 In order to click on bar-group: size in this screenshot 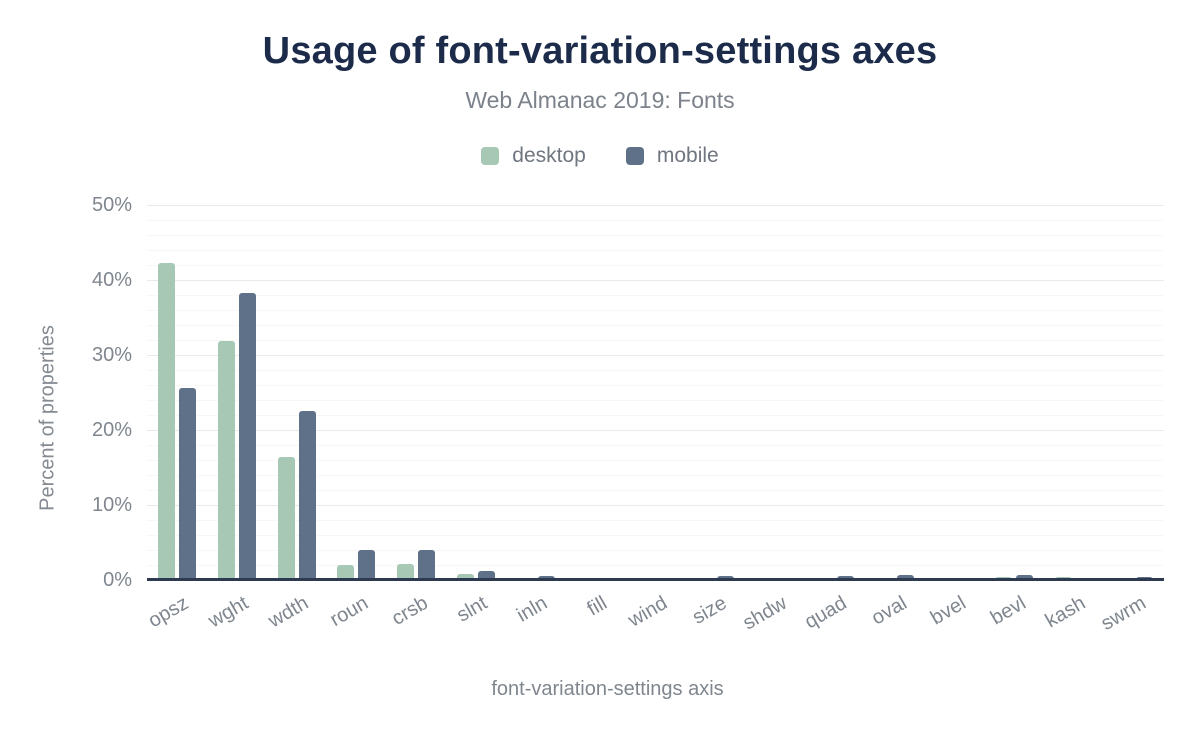, I will do `click(712, 417)`.